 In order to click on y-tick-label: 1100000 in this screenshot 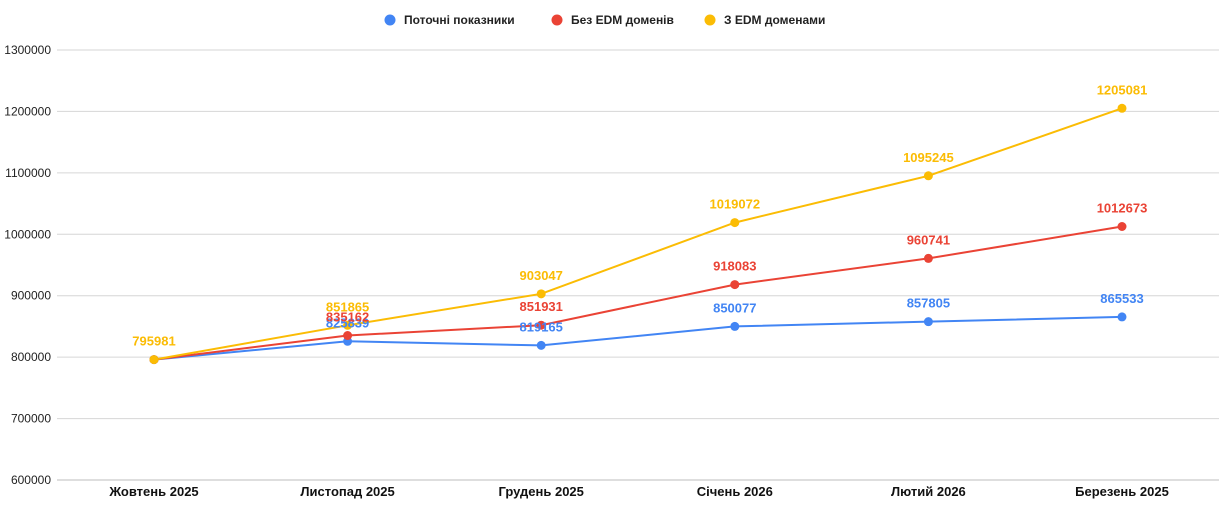, I will do `click(28, 173)`.